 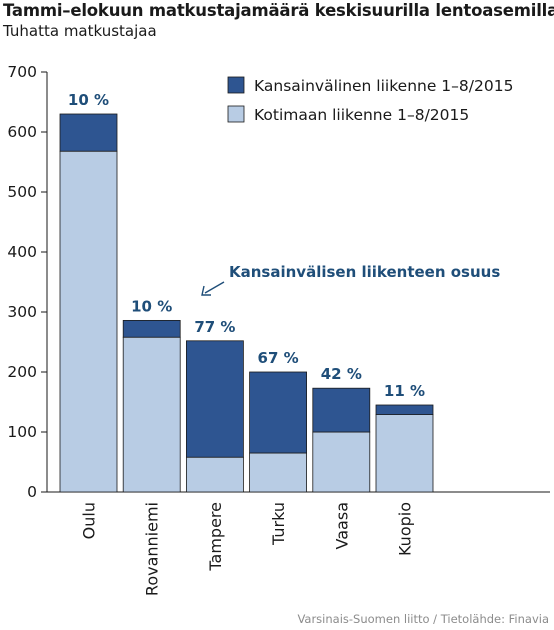 I want to click on y-tick-label: 200, so click(x=22, y=372).